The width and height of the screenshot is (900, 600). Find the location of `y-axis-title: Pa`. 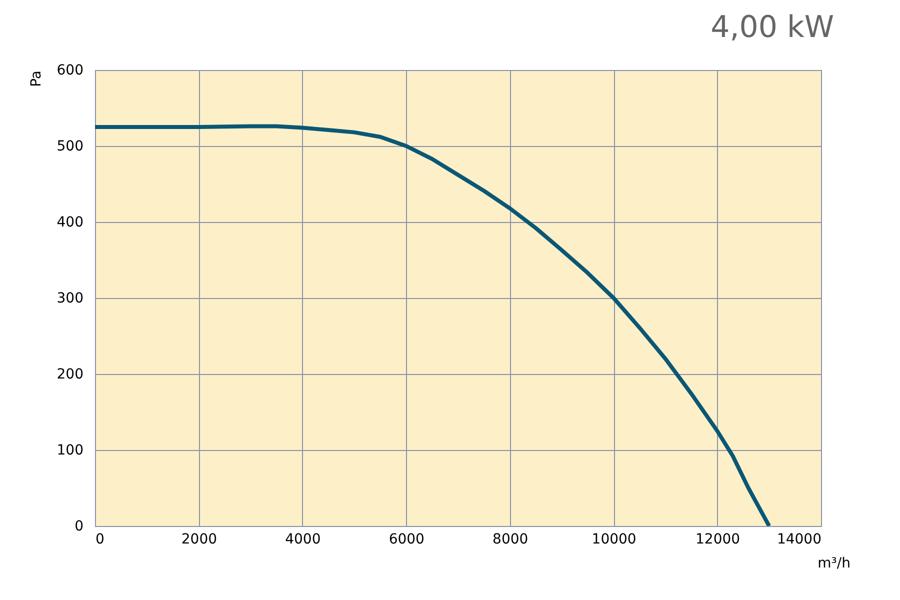

y-axis-title: Pa is located at coordinates (36, 78).